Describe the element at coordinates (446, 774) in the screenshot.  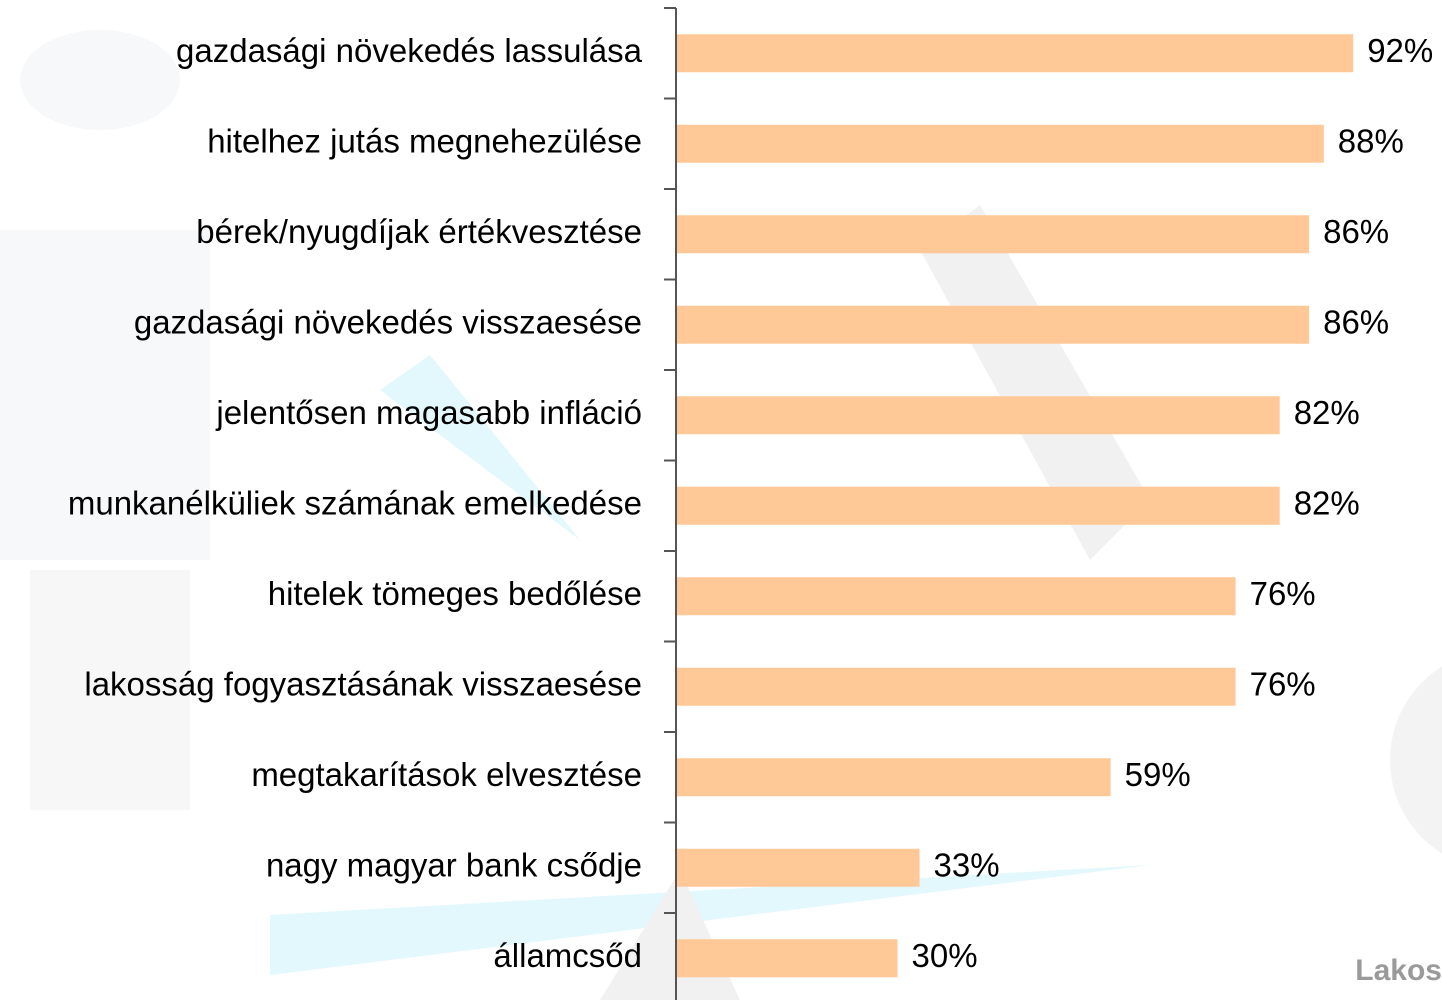
I see `category-label: megtakarítások elvesztése` at that location.